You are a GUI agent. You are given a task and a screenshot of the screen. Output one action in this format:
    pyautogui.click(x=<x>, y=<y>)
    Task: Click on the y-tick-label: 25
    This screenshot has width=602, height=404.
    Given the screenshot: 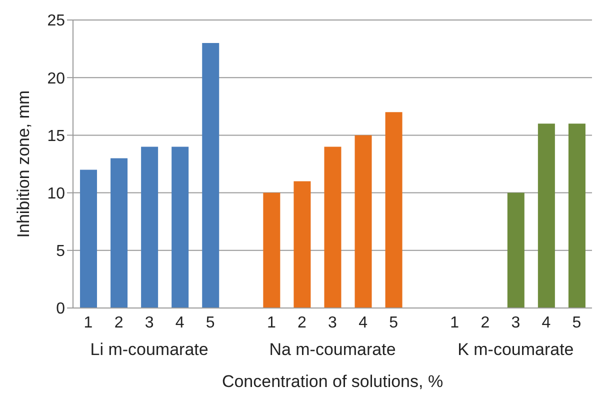 What is the action you would take?
    pyautogui.click(x=56, y=21)
    